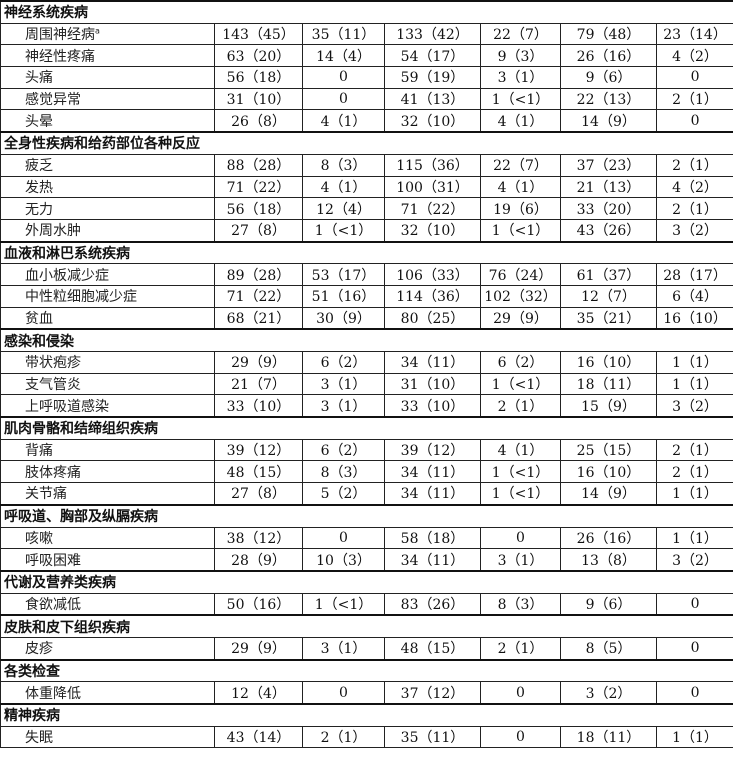 Image resolution: width=733 pixels, height=762 pixels. Describe the element at coordinates (366, 581) in the screenshot. I see `section-title: 代谢及营养类疾病` at that location.